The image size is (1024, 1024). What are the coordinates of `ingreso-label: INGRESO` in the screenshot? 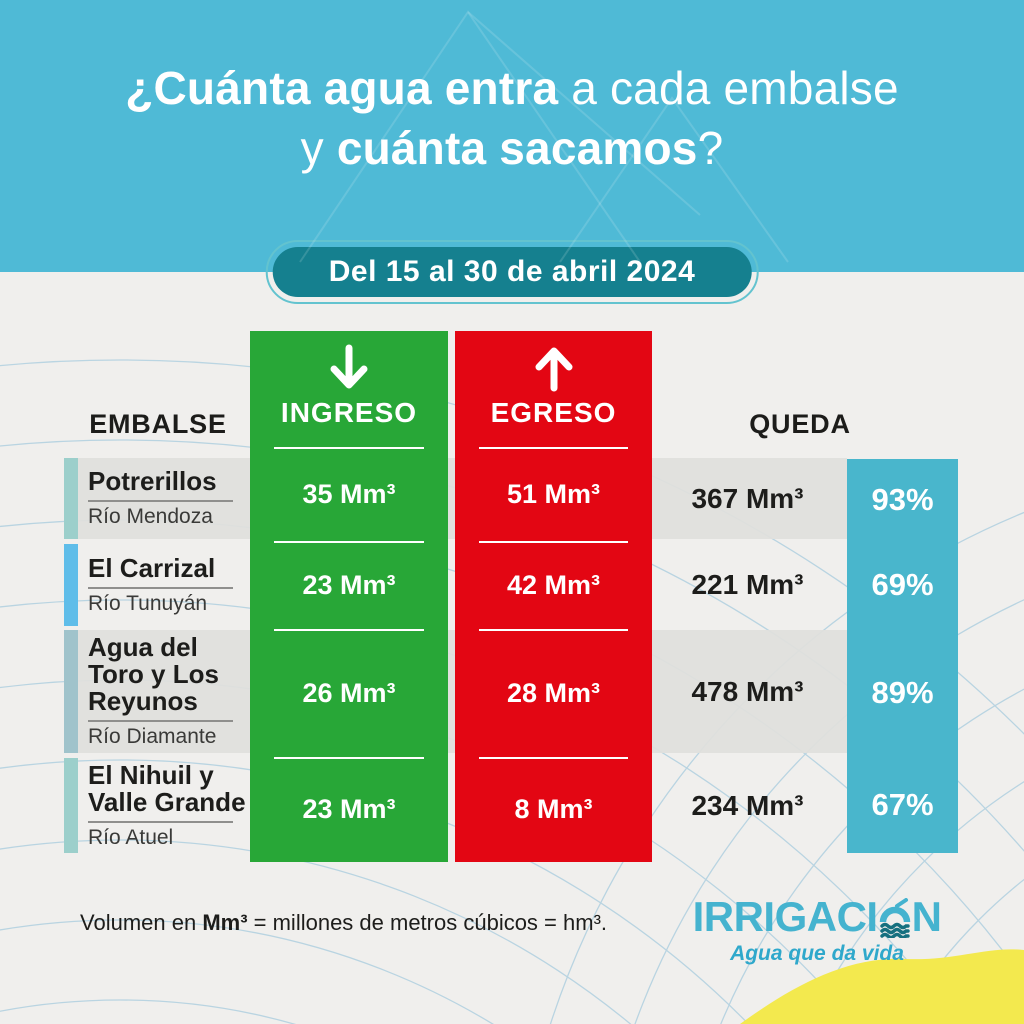 It's located at (349, 412).